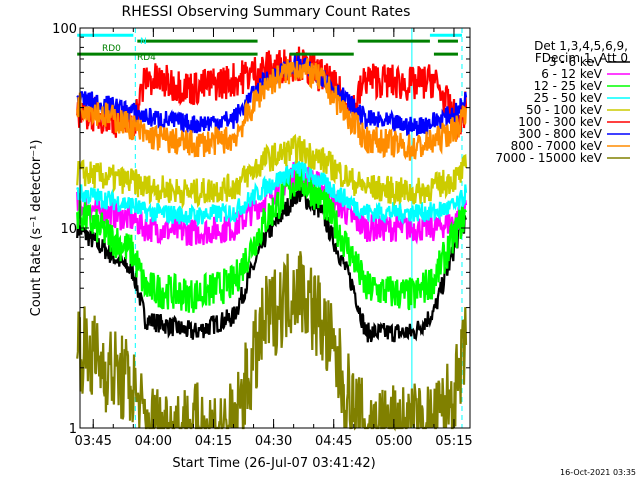 This screenshot has width=640, height=485. I want to click on legend-label-6: 300 - 800 keV, so click(560, 134).